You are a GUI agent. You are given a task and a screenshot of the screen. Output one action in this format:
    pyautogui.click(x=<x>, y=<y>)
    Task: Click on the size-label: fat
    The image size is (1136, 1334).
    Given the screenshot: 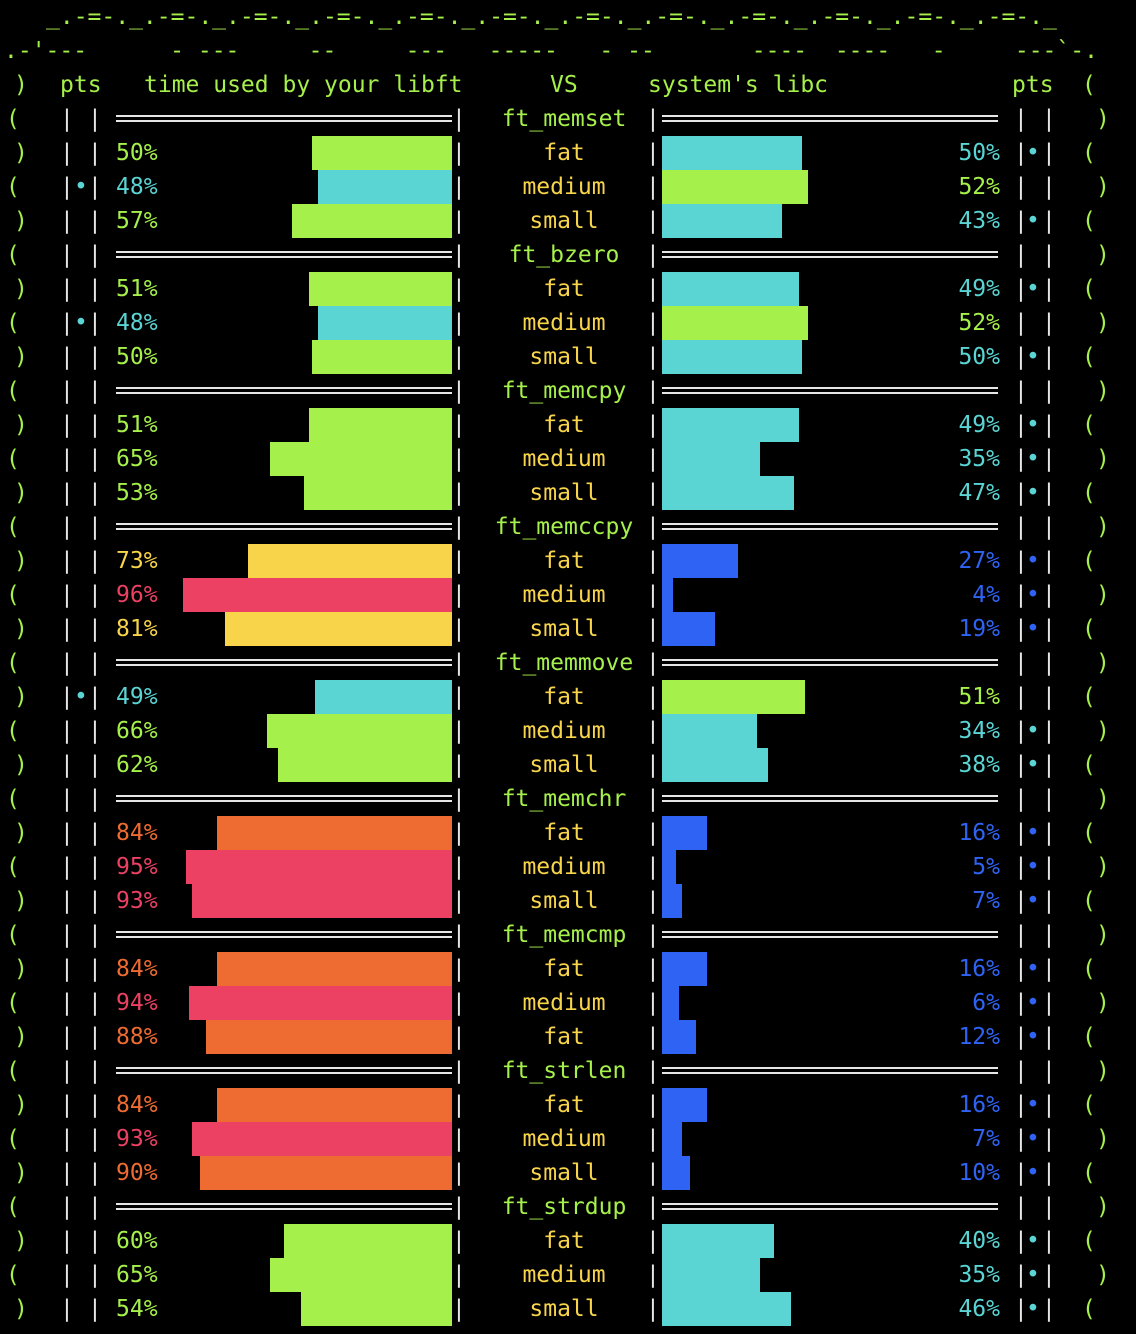 What is the action you would take?
    pyautogui.click(x=564, y=969)
    